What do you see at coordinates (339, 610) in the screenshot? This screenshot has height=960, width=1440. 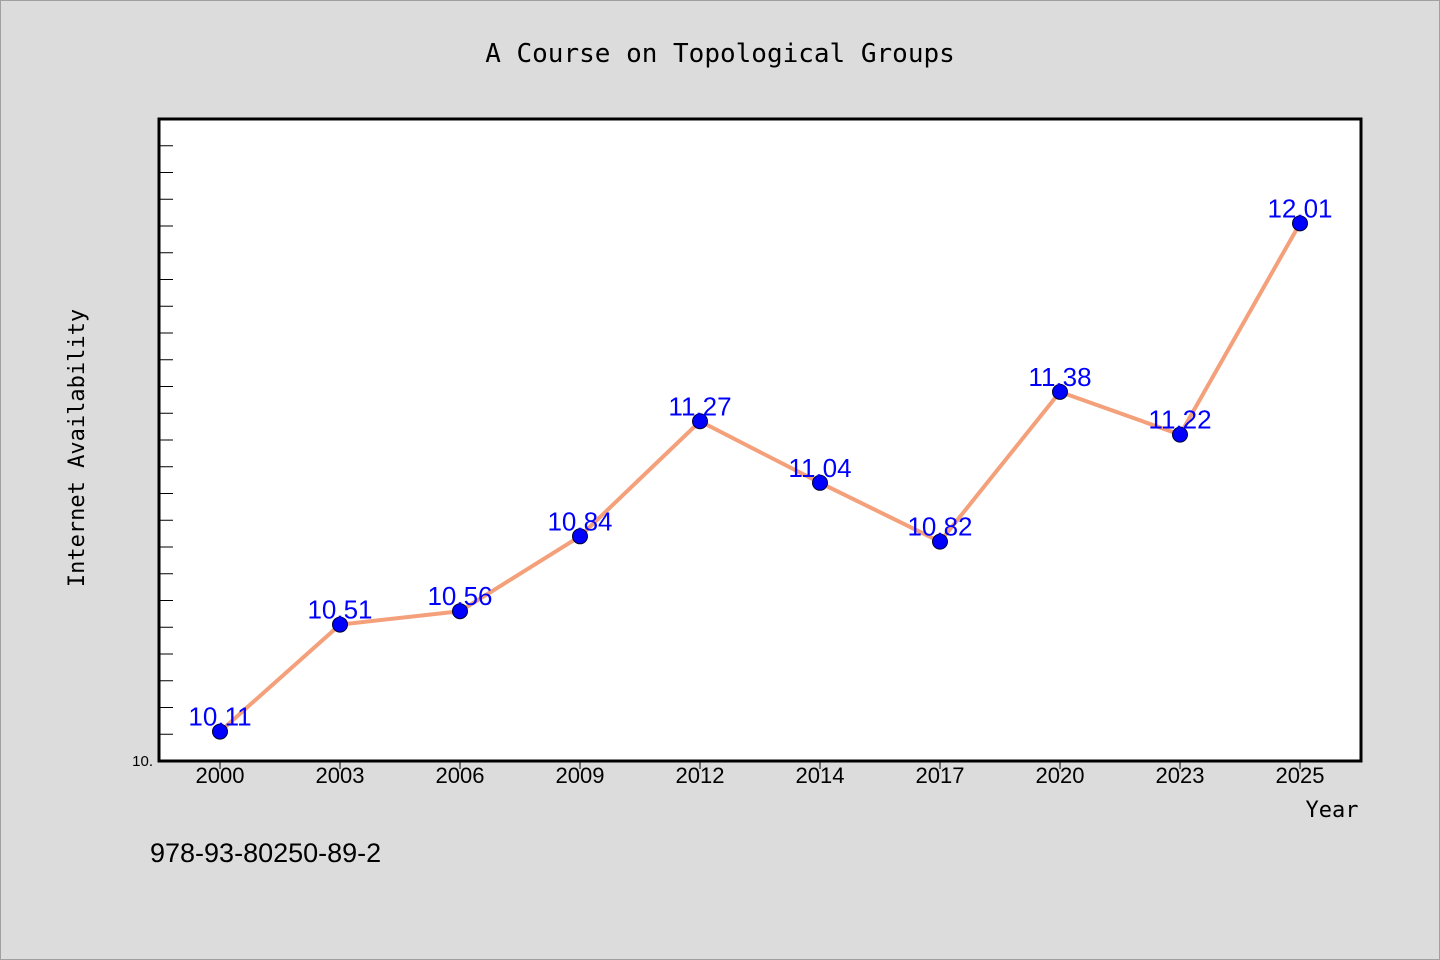 I see `data-label: 10.51` at bounding box center [339, 610].